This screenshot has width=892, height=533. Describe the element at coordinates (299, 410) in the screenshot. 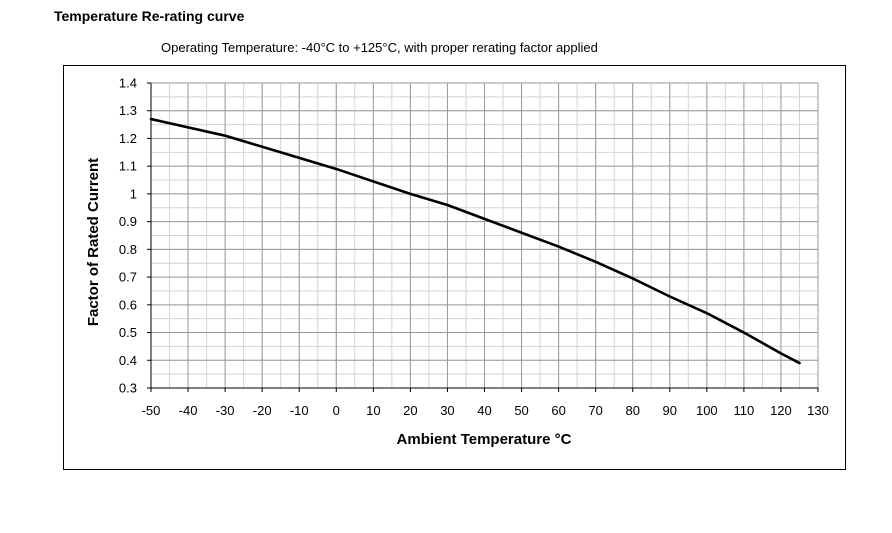

I see `x-tick-label: -10` at that location.